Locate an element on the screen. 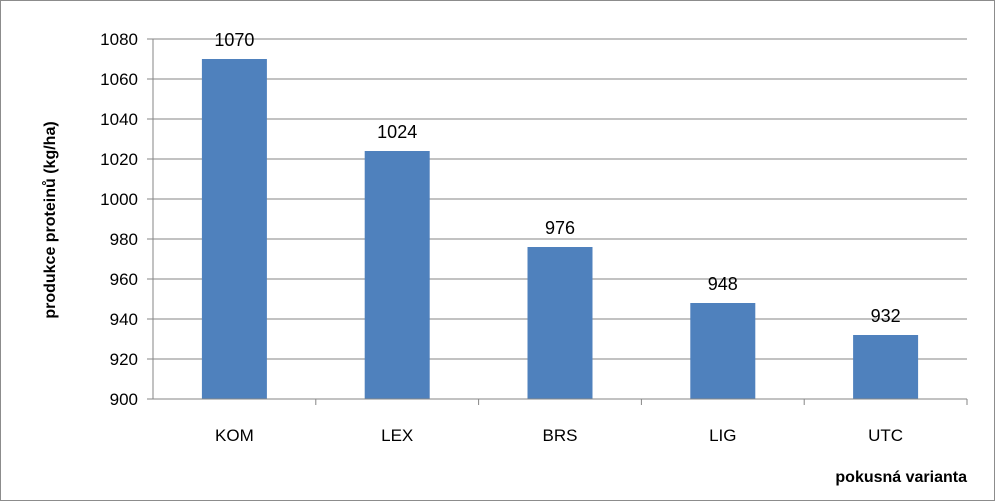 Image resolution: width=995 pixels, height=502 pixels. bar-lex is located at coordinates (397, 275).